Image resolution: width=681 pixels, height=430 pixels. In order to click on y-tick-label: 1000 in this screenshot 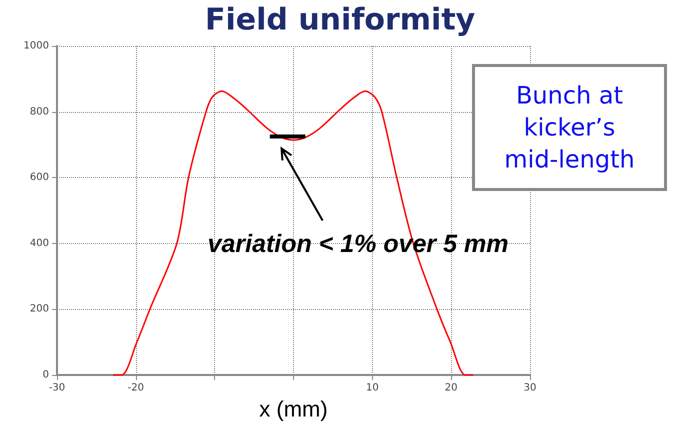, I will do `click(36, 46)`.